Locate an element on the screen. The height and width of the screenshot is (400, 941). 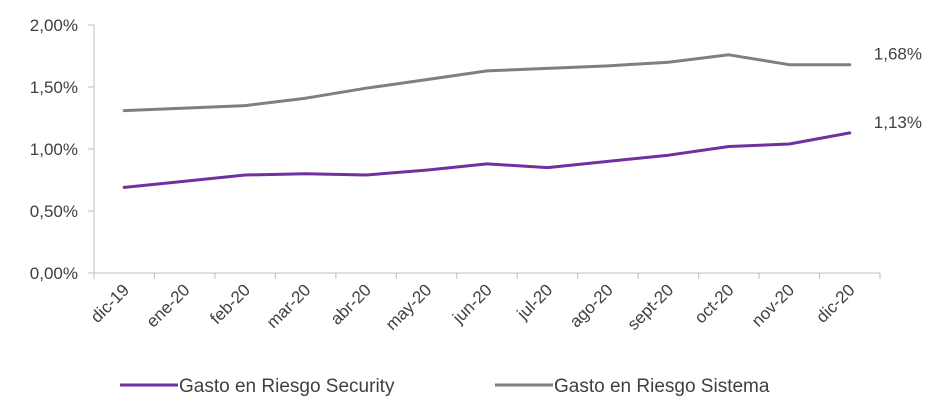
y-tick-label: 0,00% is located at coordinates (54, 273).